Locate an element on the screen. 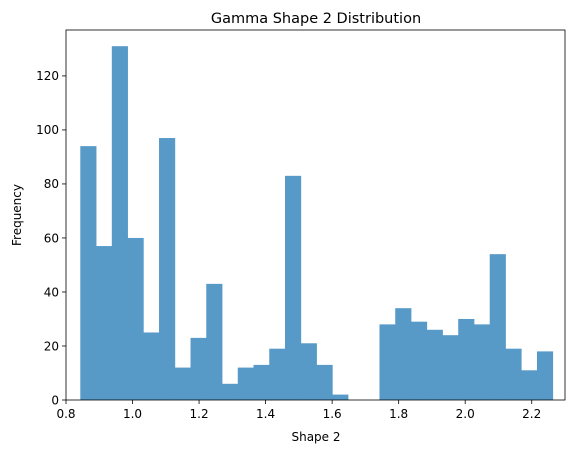 This screenshot has height=453, width=571. y-axis: 0 20 40 60 80 100 120 is located at coordinates (51, 238).